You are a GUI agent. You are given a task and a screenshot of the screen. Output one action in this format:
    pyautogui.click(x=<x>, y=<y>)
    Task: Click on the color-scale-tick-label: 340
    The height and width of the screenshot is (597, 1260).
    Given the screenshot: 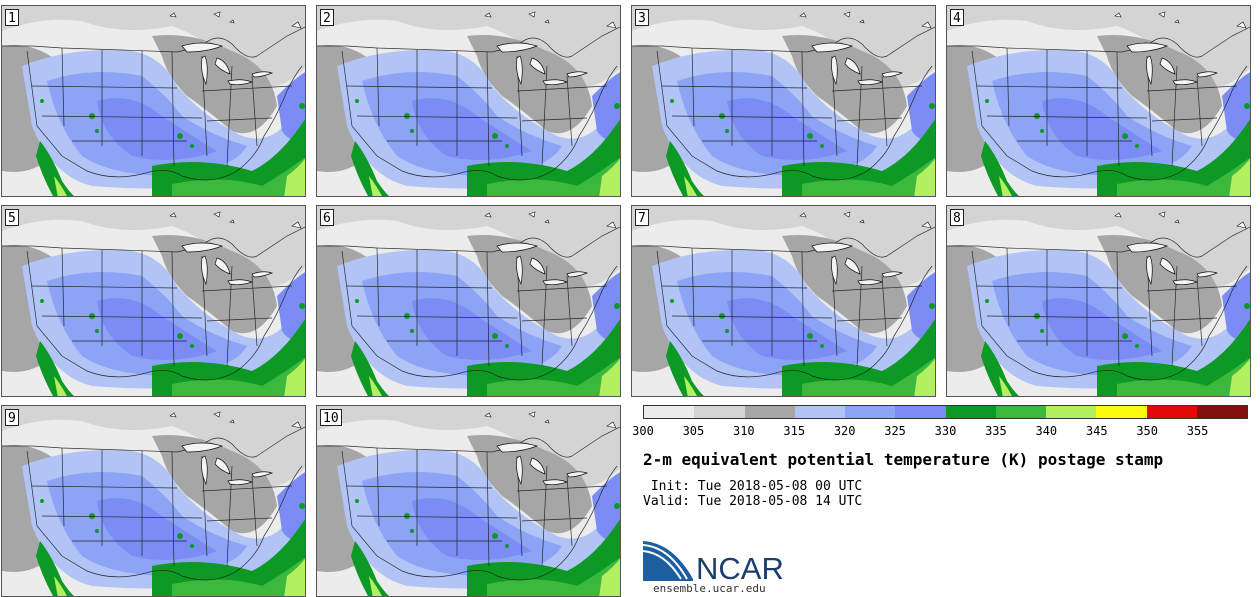 What is the action you would take?
    pyautogui.click(x=1046, y=431)
    